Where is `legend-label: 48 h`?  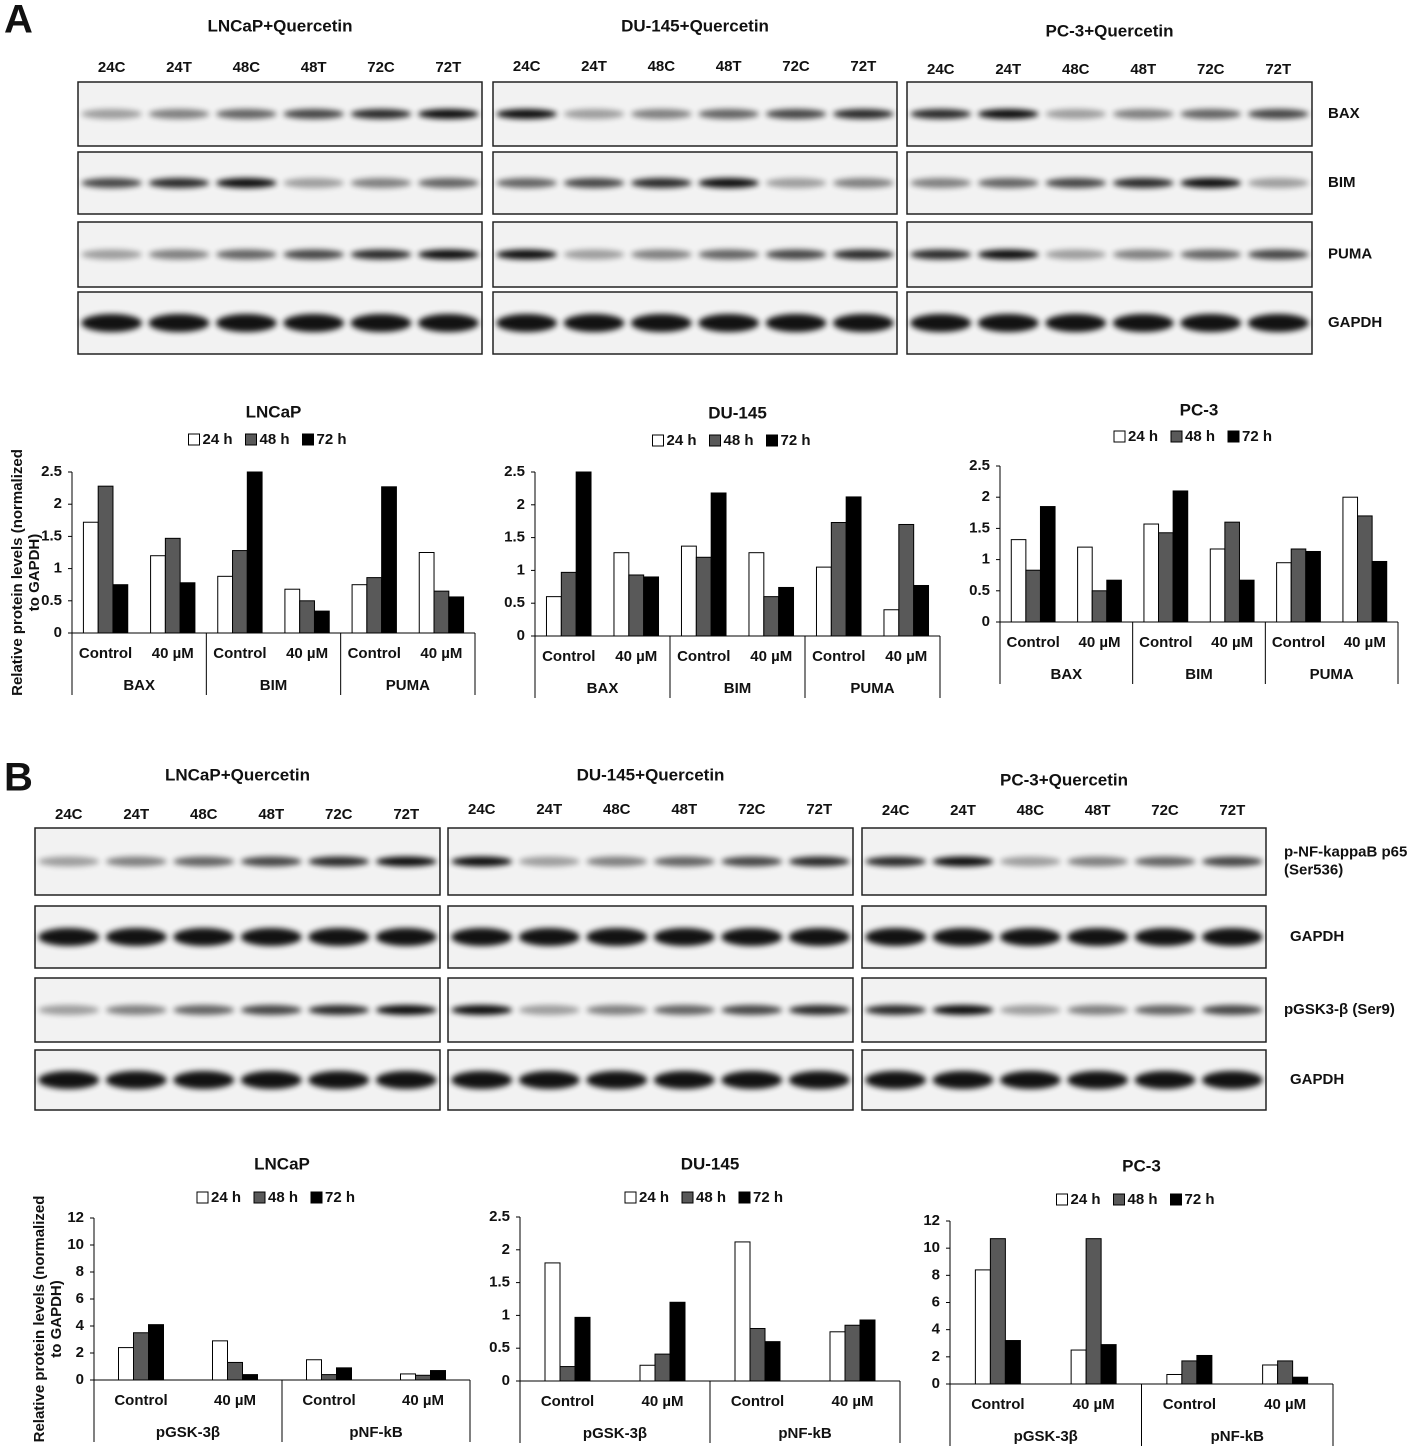
legend-label: 48 h is located at coordinates (1143, 1199).